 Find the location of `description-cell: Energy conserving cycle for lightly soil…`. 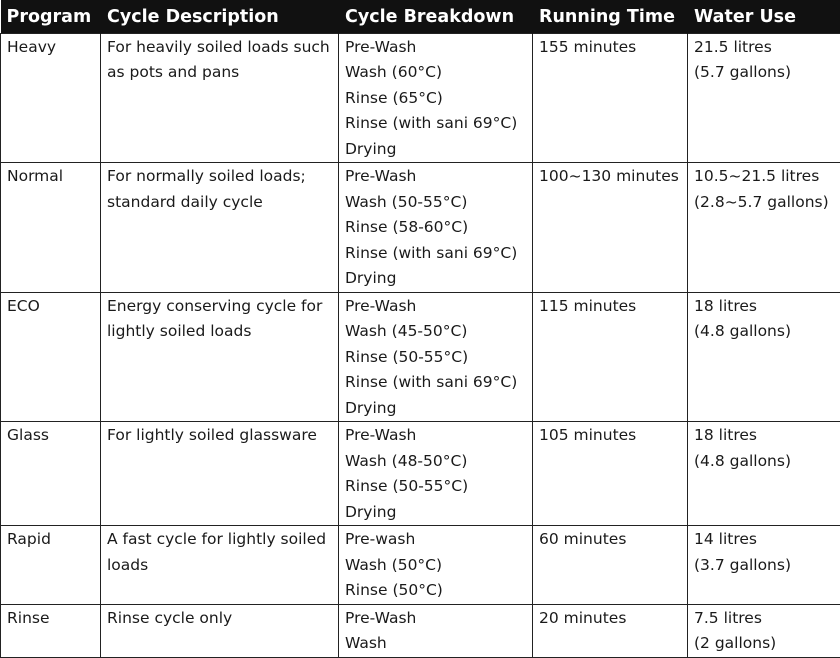

description-cell: Energy conserving cycle for lightly soil… is located at coordinates (220, 357).